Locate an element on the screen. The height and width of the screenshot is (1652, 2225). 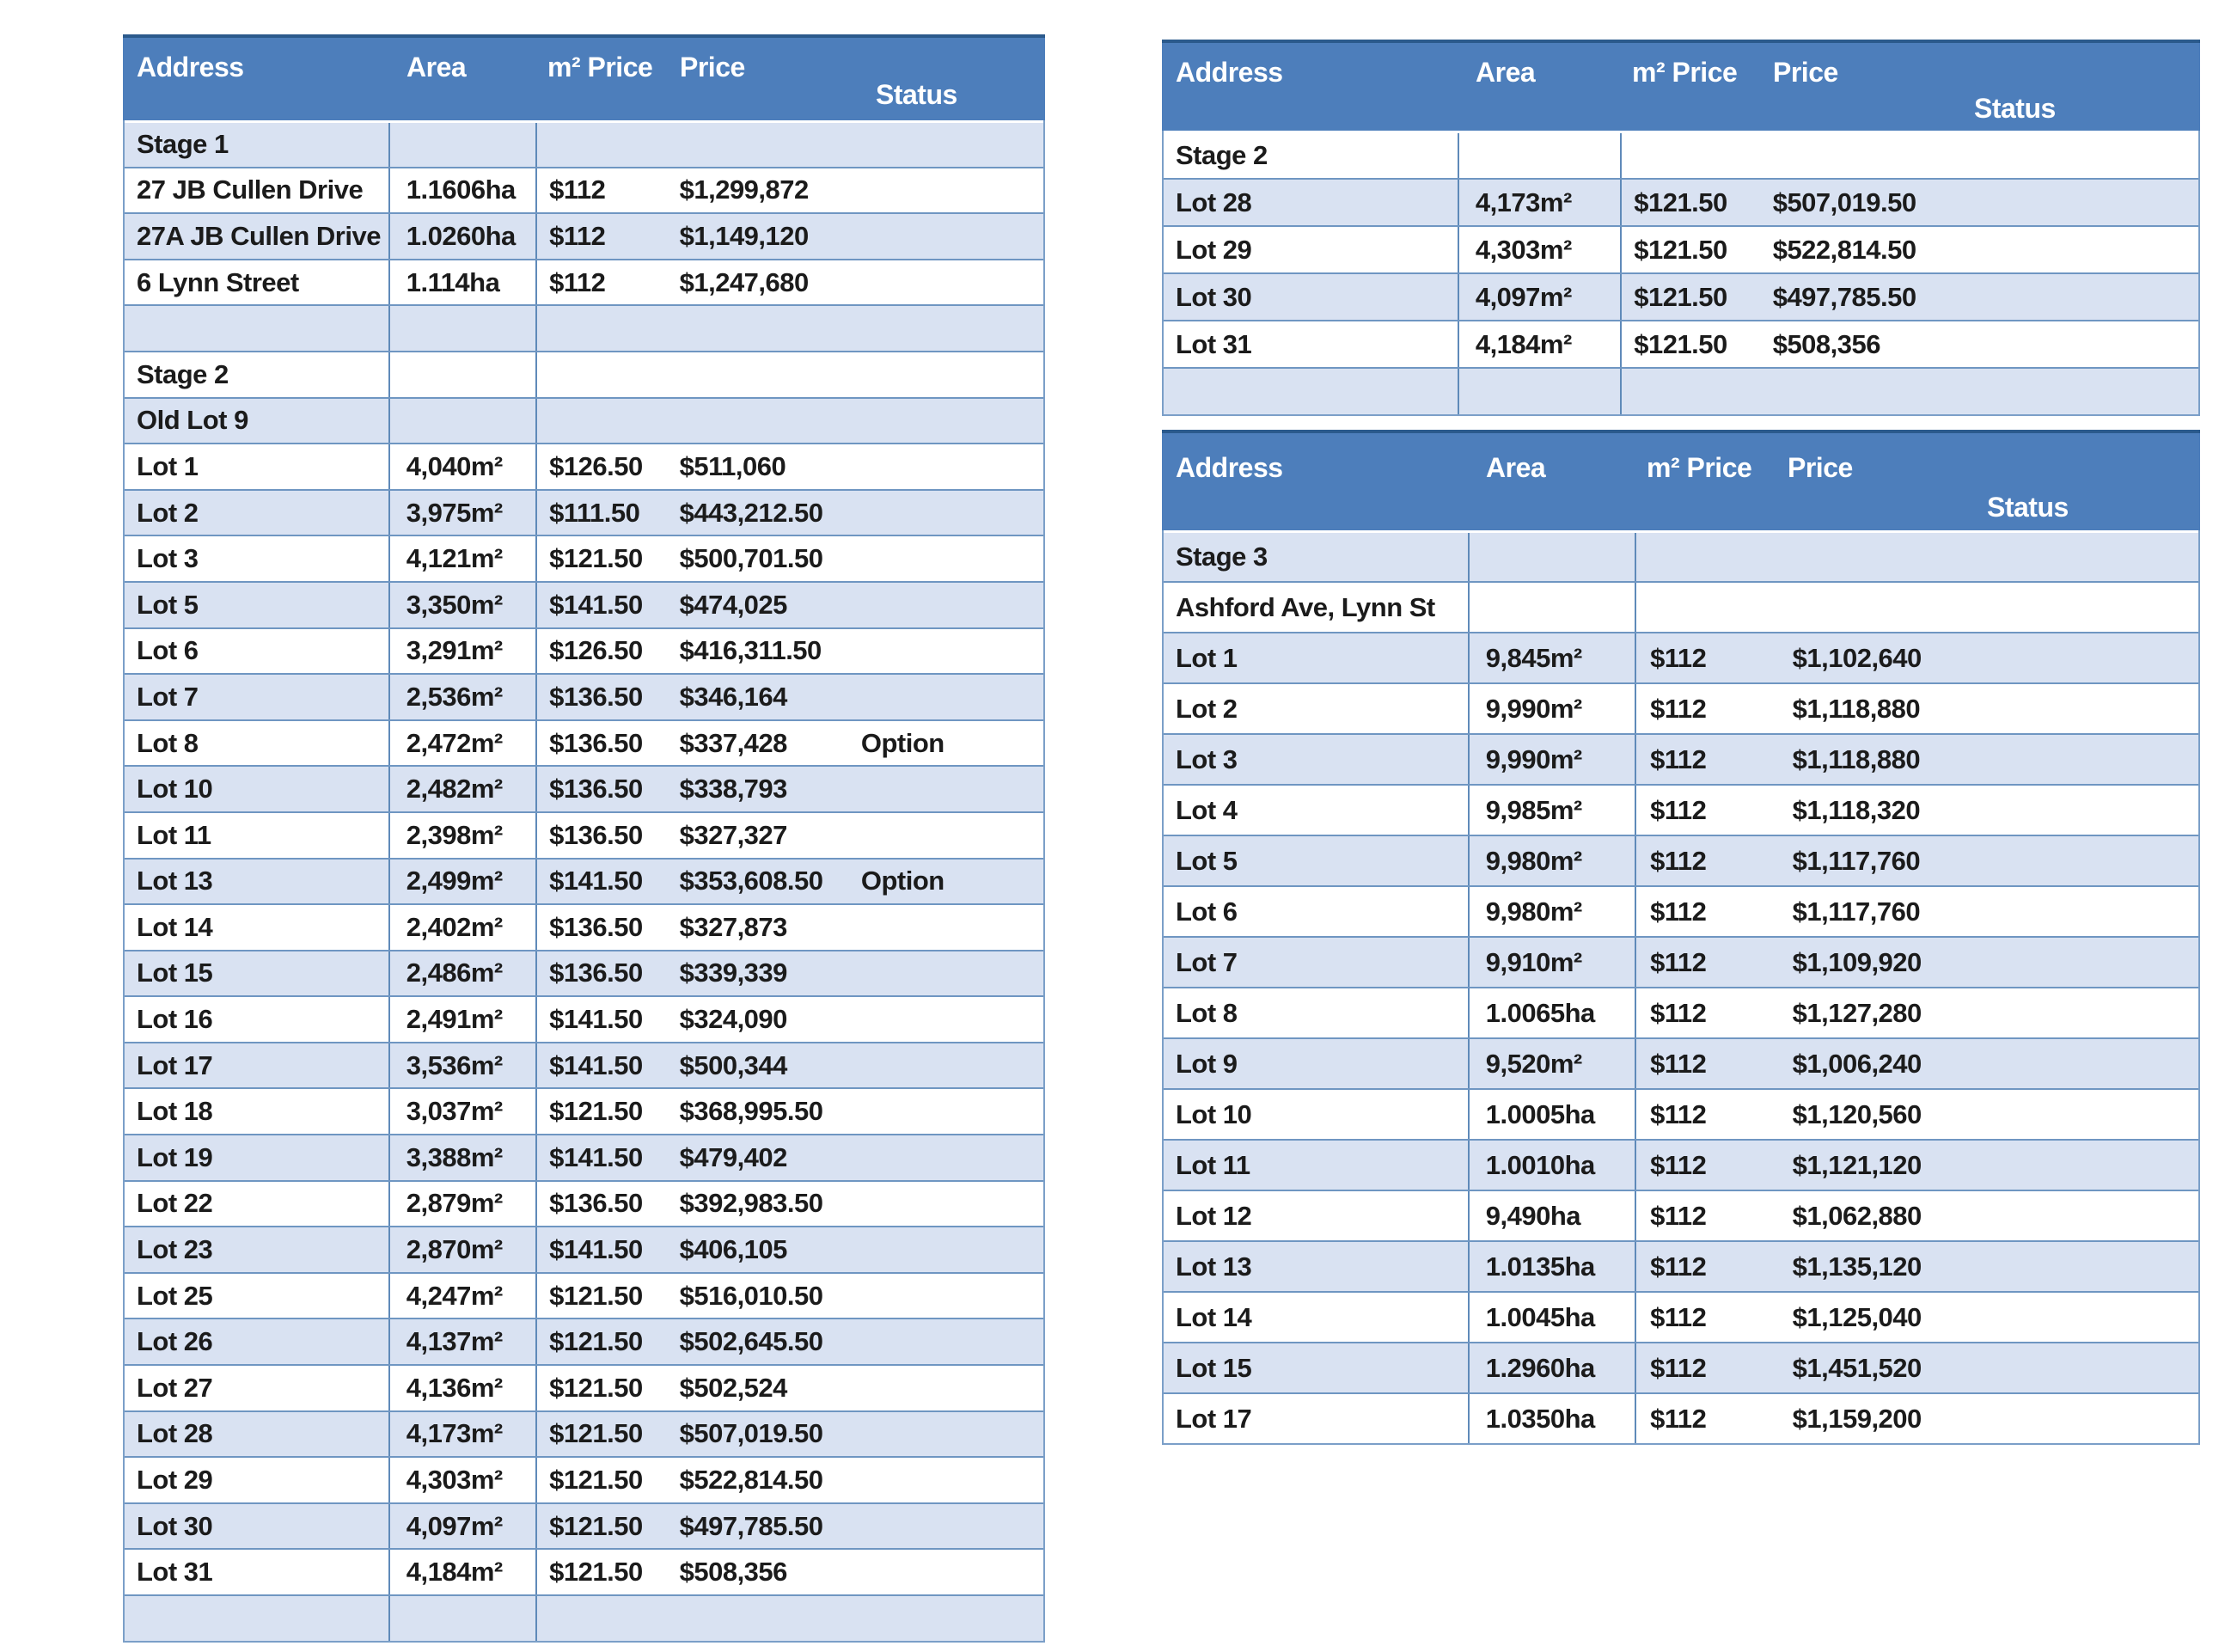
cell-address: Lot 11 is located at coordinates (257, 835).